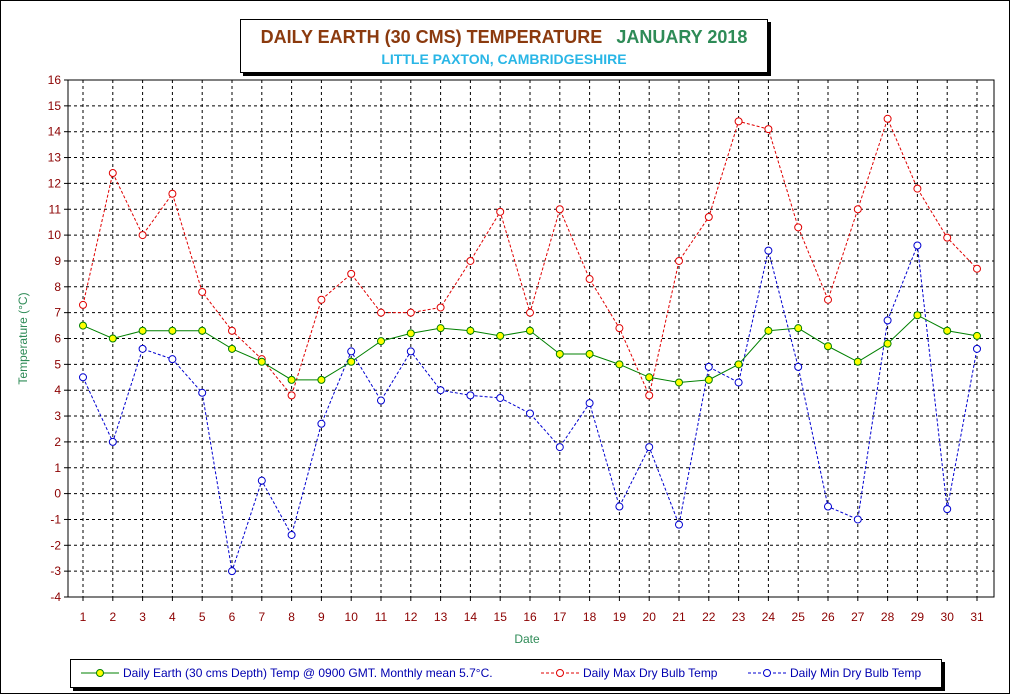 This screenshot has width=1010, height=694. Describe the element at coordinates (620, 617) in the screenshot. I see `x-tick-label: 19` at that location.